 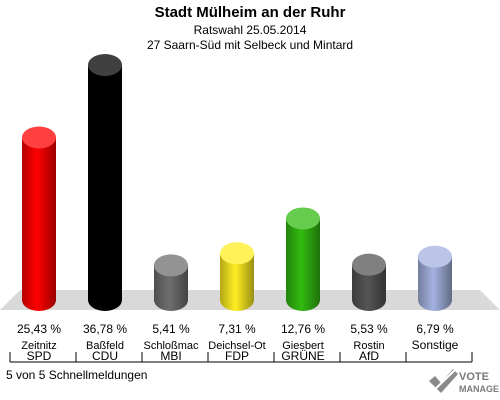 I want to click on party-label: SPD, so click(x=39, y=356).